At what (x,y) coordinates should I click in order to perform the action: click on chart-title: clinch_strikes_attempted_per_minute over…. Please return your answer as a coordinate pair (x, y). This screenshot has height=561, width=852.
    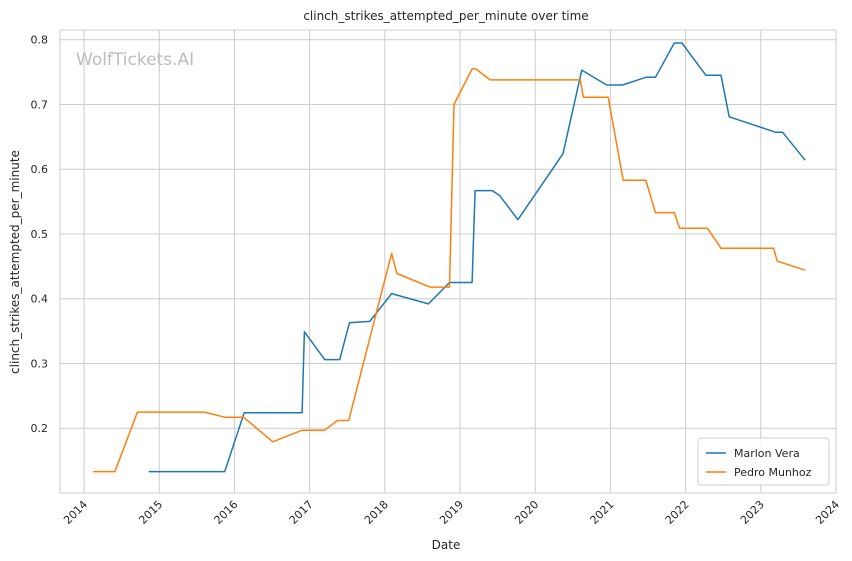
    Looking at the image, I should click on (445, 16).